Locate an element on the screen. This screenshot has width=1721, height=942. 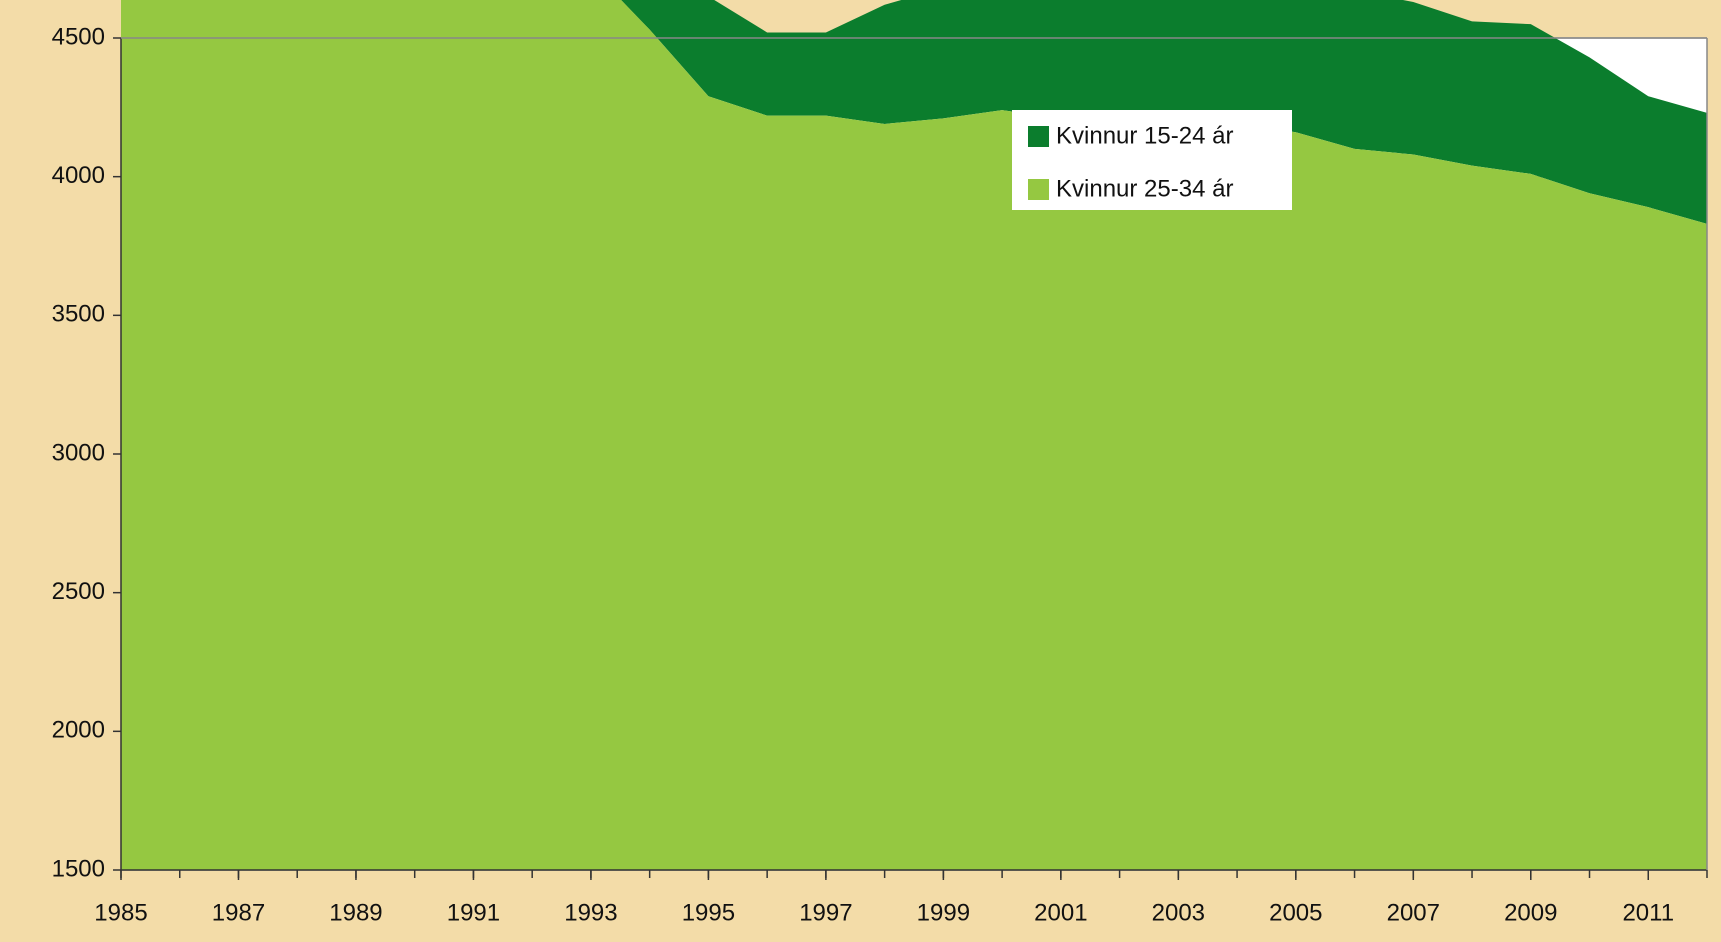
x-tick-label: 2003 is located at coordinates (1178, 912).